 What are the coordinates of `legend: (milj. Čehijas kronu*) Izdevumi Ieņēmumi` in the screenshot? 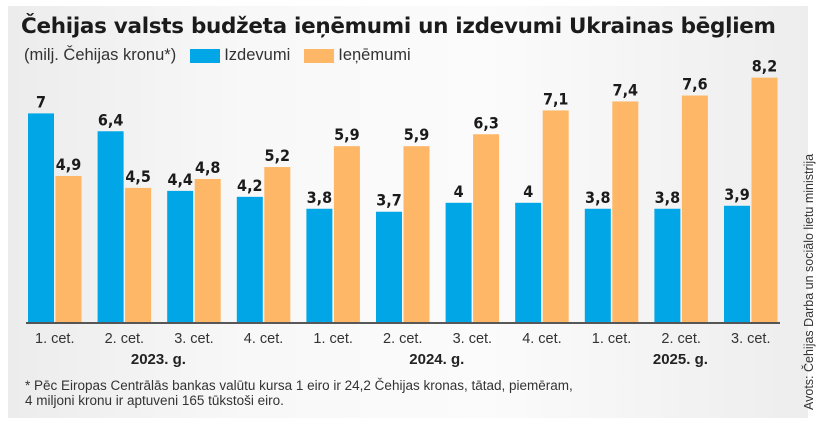 It's located at (217, 55).